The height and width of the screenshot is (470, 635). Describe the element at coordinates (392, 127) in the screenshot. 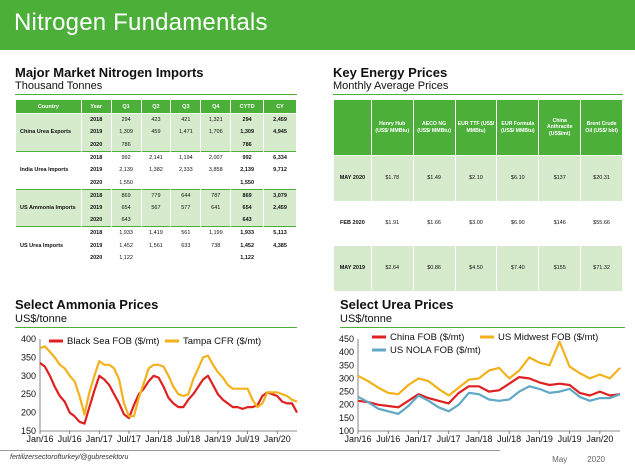

I see `energy-col-header: Henry Hub (US$/ MMBtu)` at that location.